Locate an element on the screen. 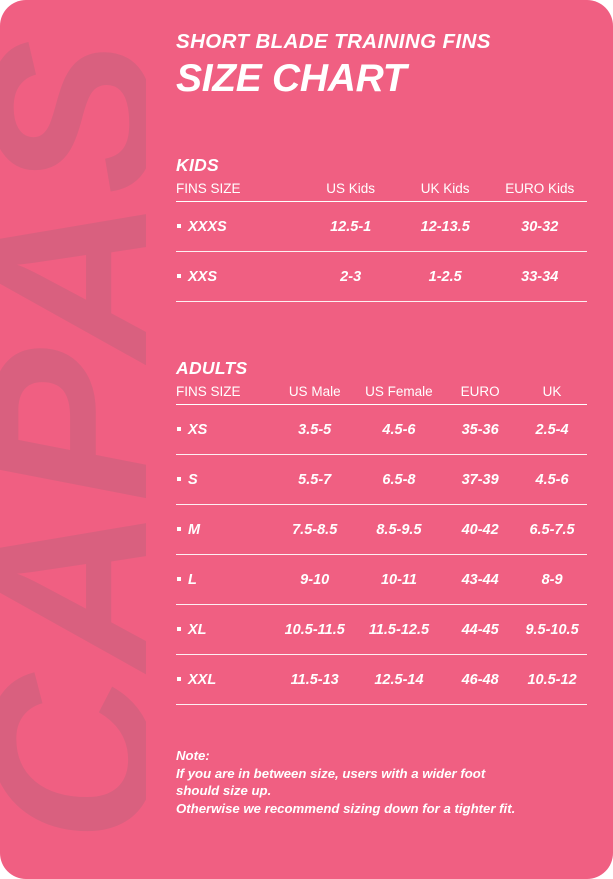 The height and width of the screenshot is (879, 613). adults-col-uk: UK is located at coordinates (552, 395).